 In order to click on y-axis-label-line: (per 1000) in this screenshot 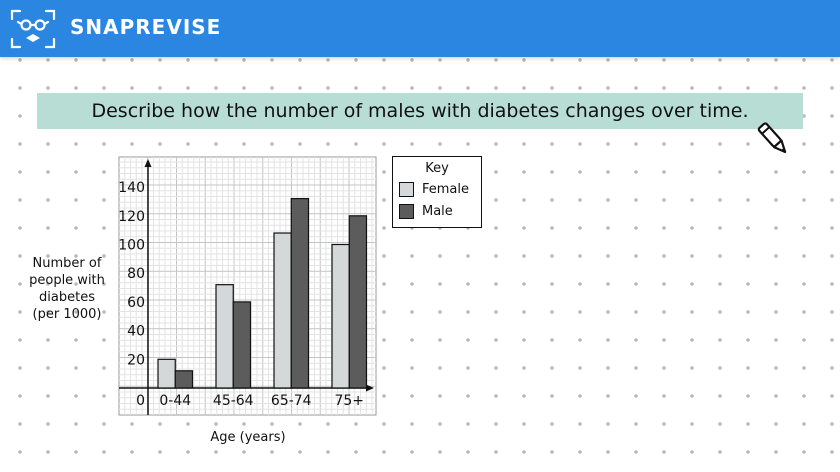, I will do `click(67, 314)`.